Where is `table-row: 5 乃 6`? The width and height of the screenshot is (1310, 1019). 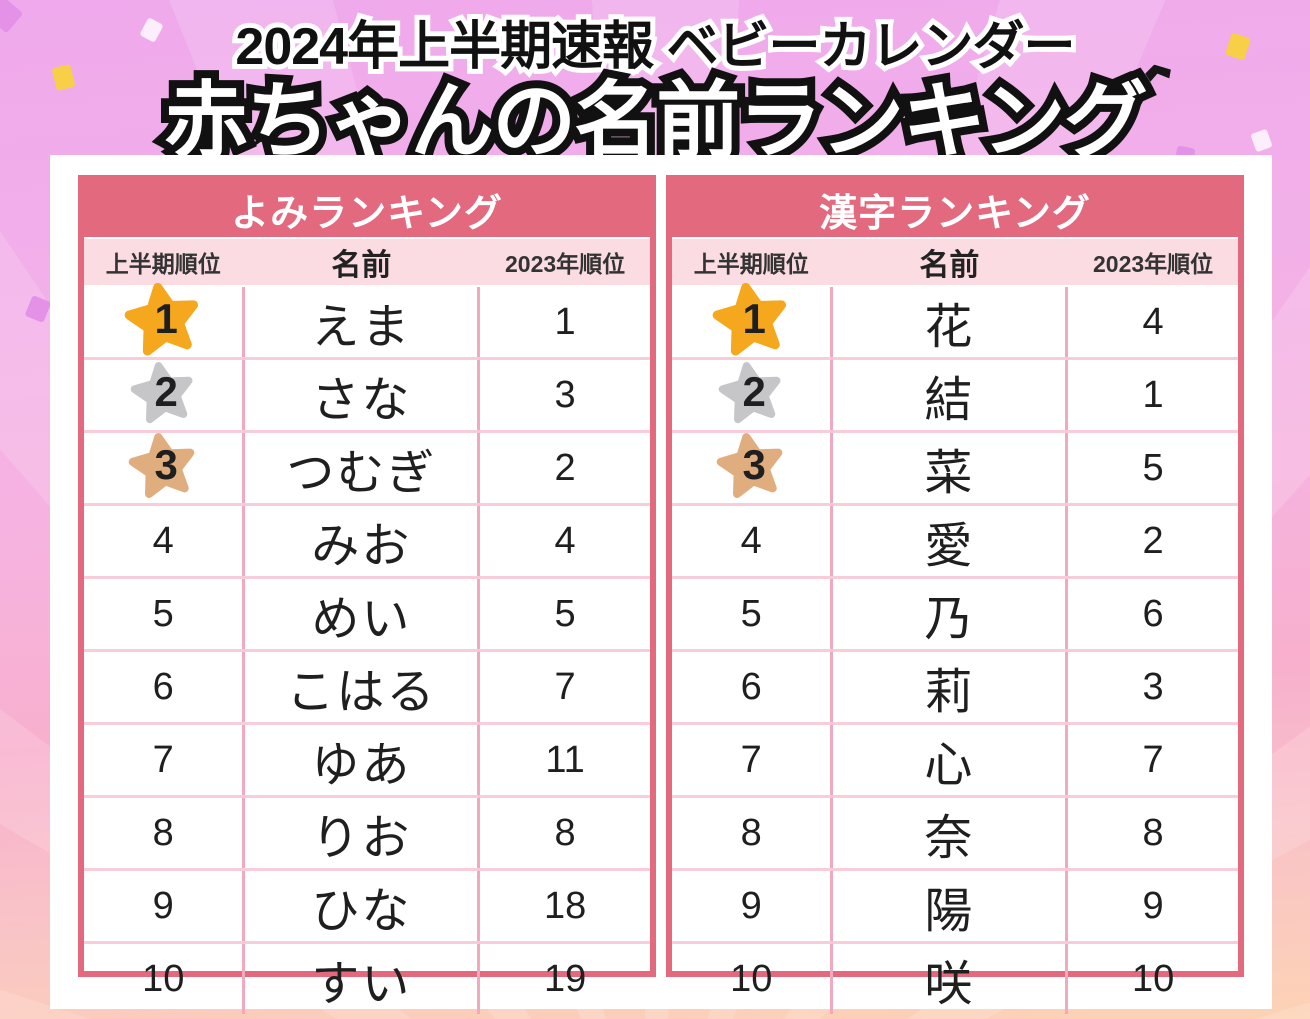
table-row: 5 乃 6 is located at coordinates (955, 612).